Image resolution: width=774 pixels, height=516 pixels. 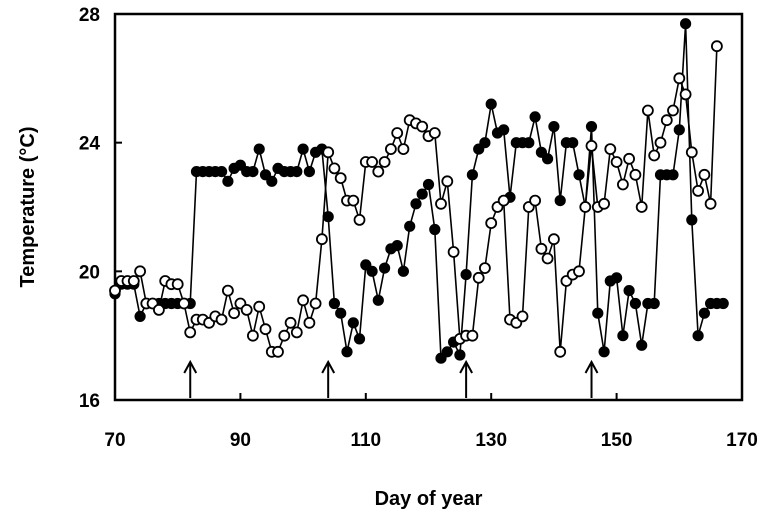 What do you see at coordinates (89, 272) in the screenshot?
I see `y-tick-label: 20` at bounding box center [89, 272].